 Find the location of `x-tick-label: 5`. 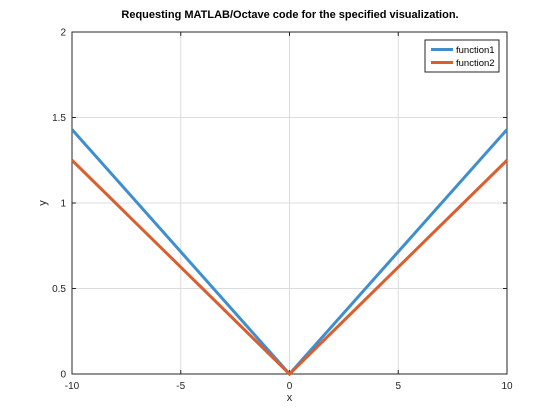

x-tick-label: 5 is located at coordinates (398, 386).